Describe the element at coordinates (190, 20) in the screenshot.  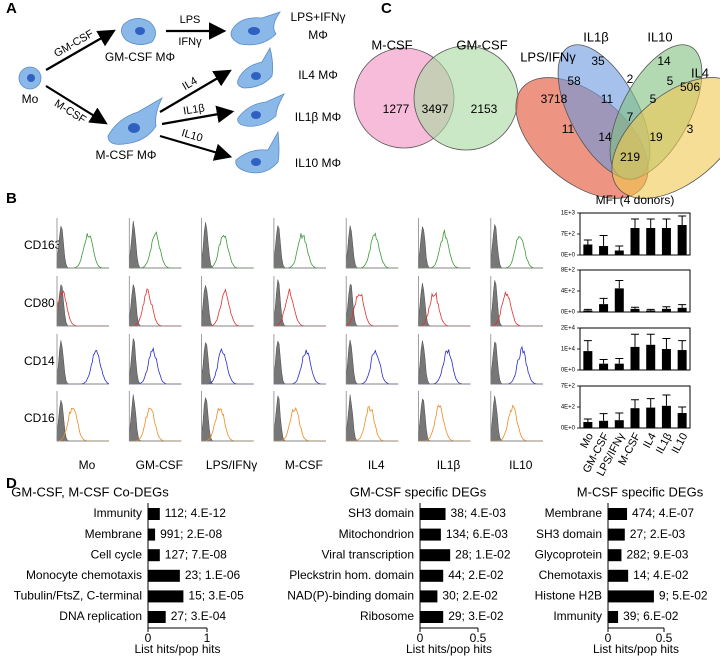
I see `arrow-label: LPS` at that location.